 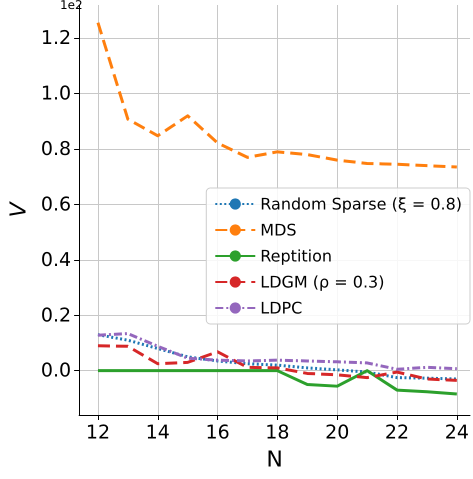 I want to click on x-tick-label: 18, so click(x=277, y=433).